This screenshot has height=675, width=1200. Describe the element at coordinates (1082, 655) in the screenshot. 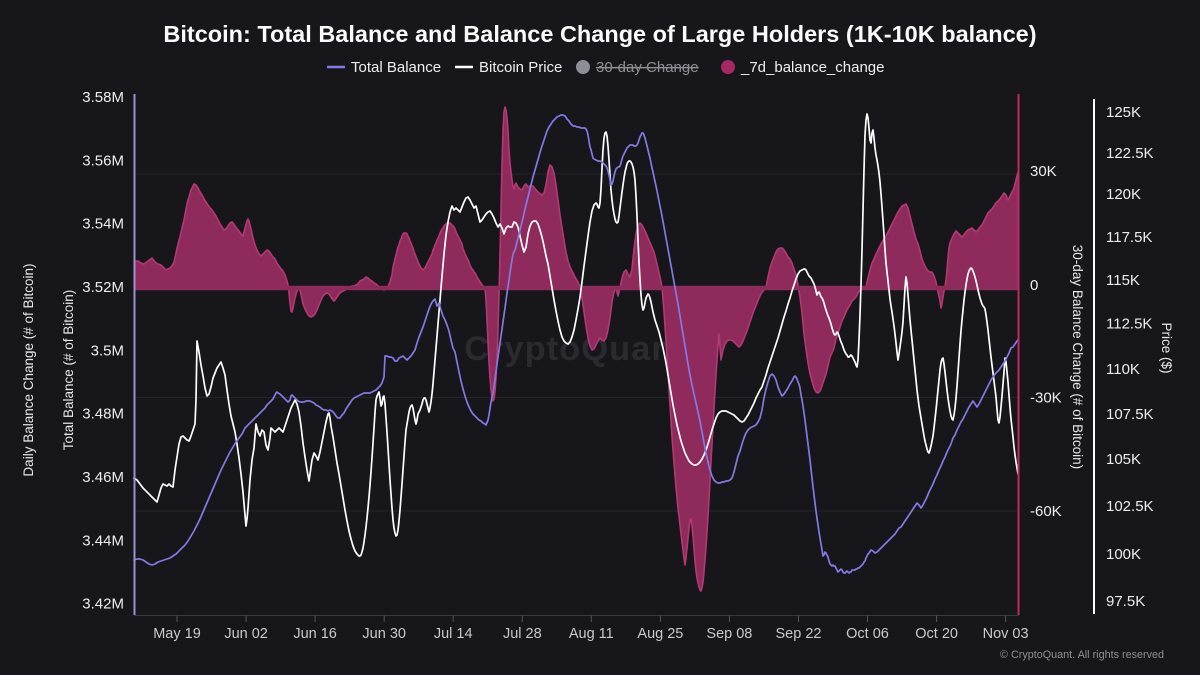

I see `svg-text:© CryptoQuant. All rights rese: © CryptoQuant. All rights reserved` at that location.